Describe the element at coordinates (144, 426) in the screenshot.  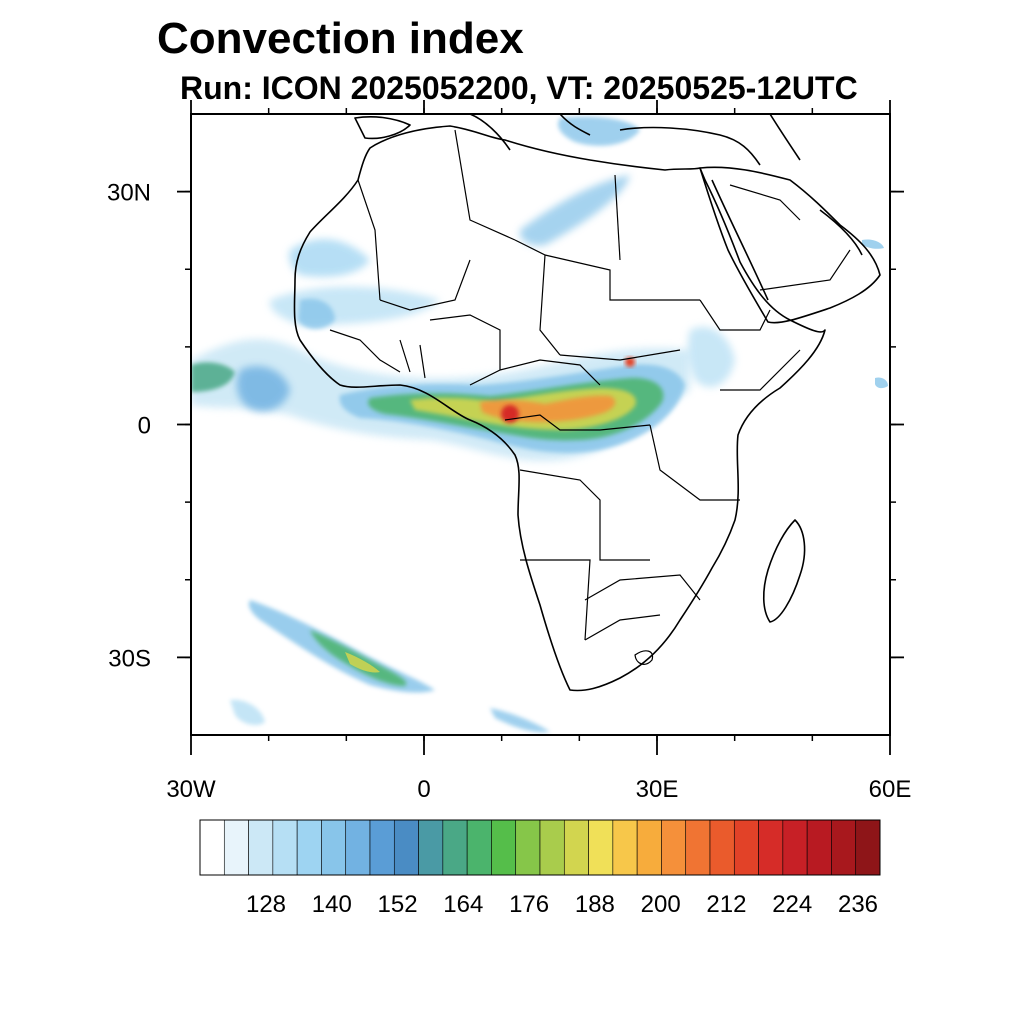
I see `lat-label: 0` at that location.